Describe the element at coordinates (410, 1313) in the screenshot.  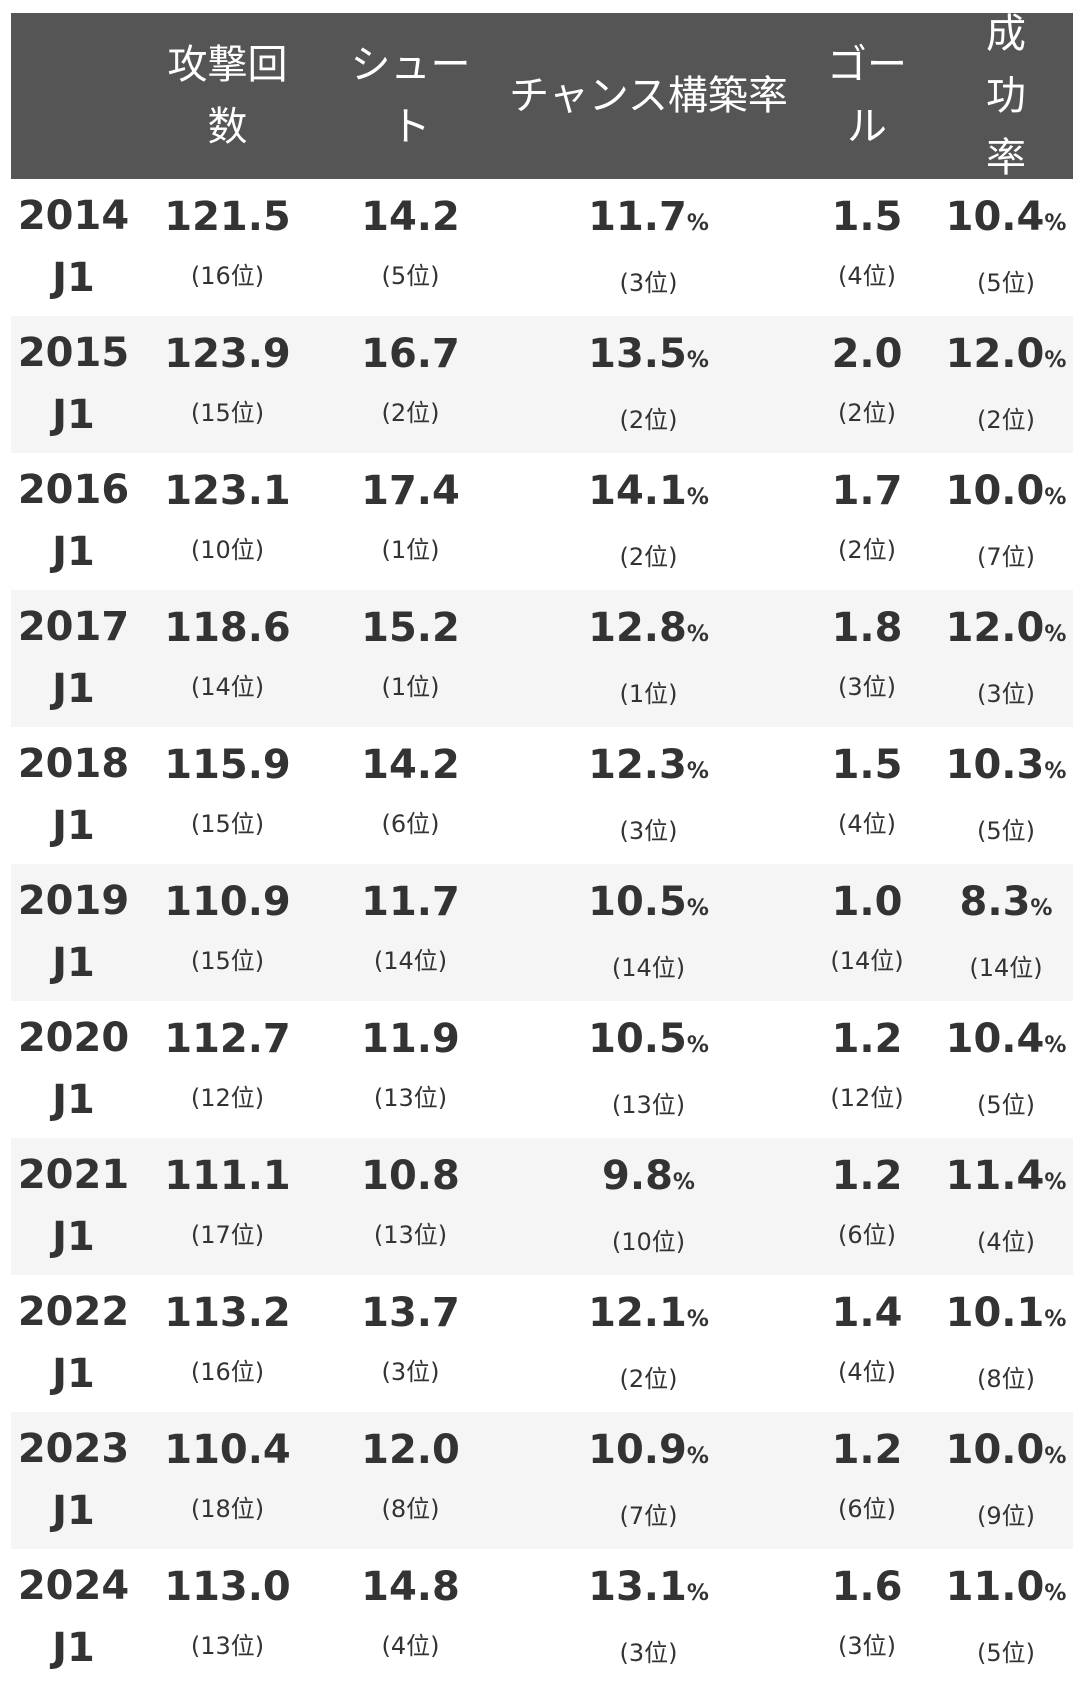
I see `shots-value: 13.7` at that location.